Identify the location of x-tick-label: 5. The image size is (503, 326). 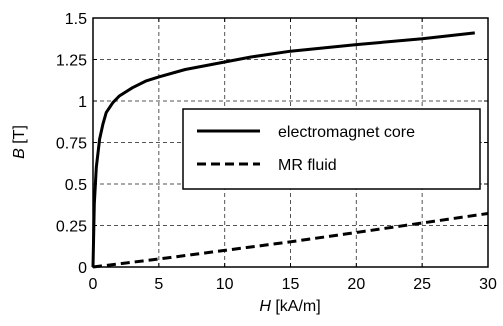
(158, 284).